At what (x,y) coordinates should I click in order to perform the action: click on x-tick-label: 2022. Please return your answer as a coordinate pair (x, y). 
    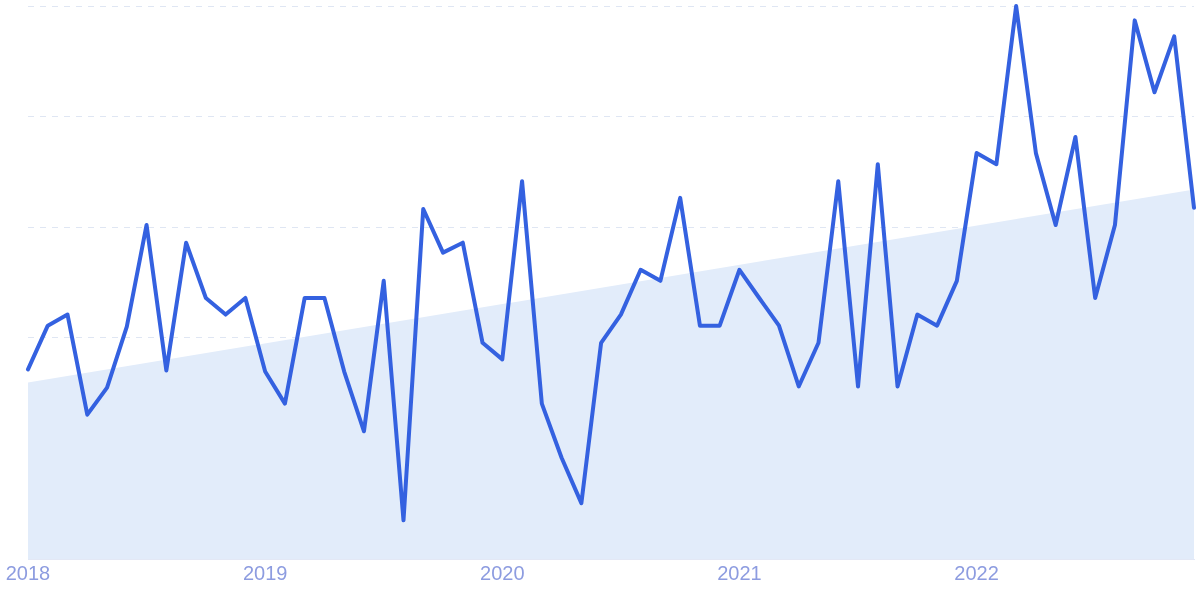
    Looking at the image, I should click on (976, 572).